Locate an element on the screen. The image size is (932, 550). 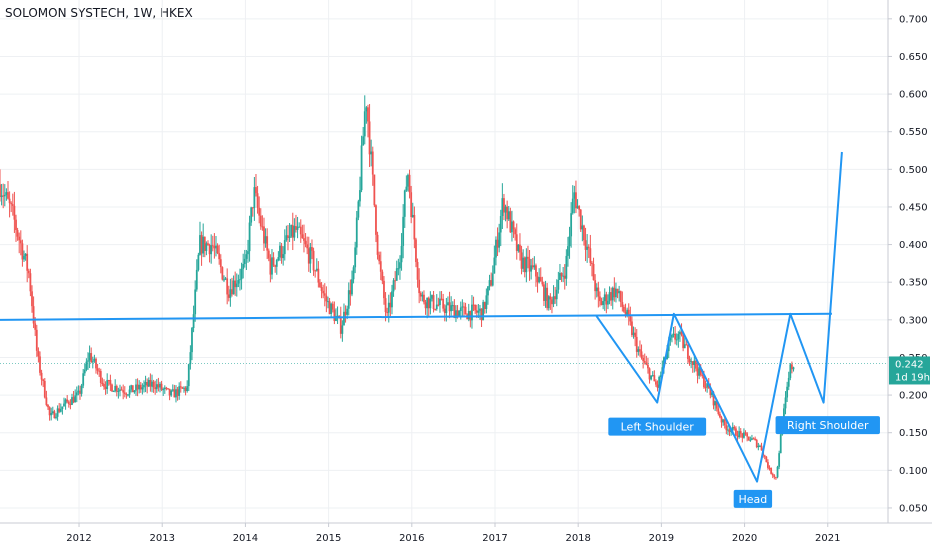
x-tick-label: 2014 is located at coordinates (245, 538).